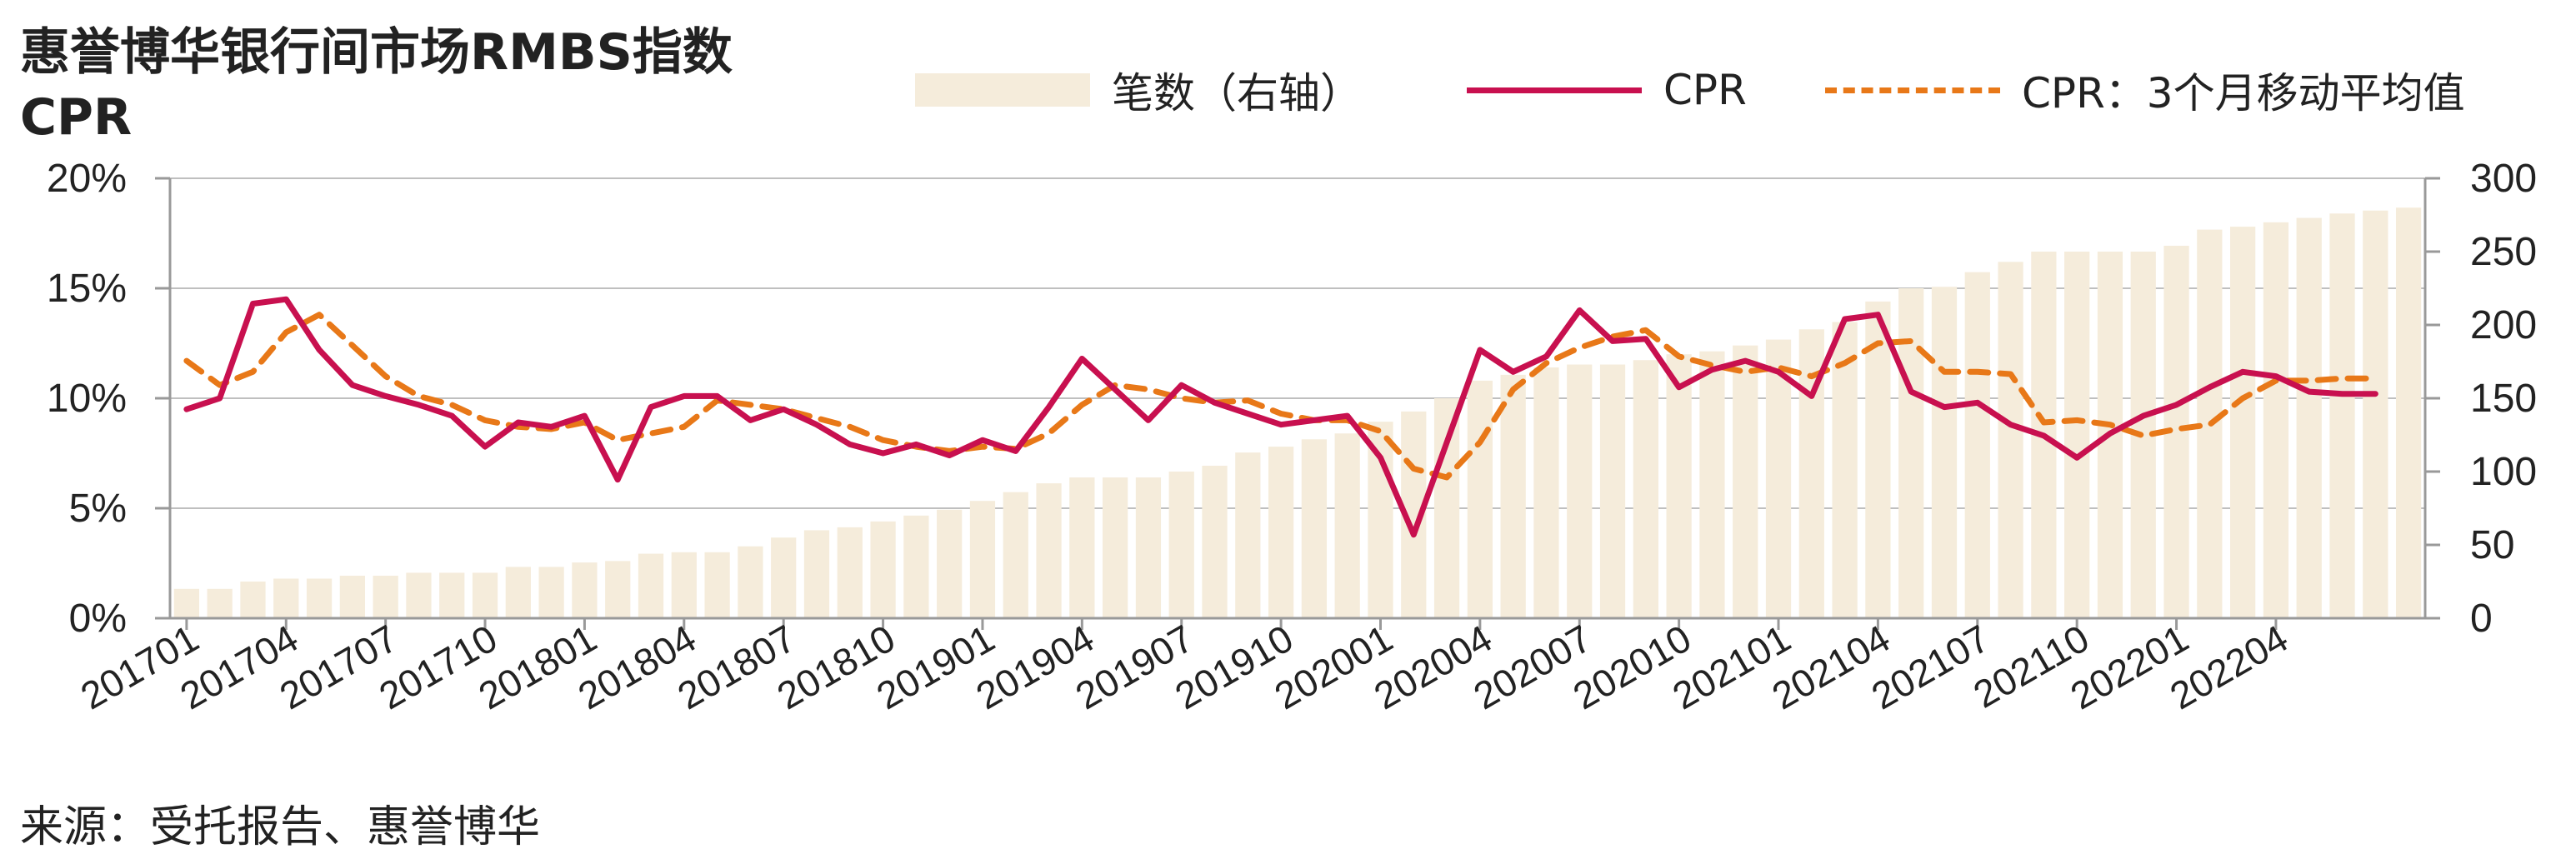 This screenshot has width=2576, height=854. I want to click on y-tick-left: 10%, so click(87, 399).